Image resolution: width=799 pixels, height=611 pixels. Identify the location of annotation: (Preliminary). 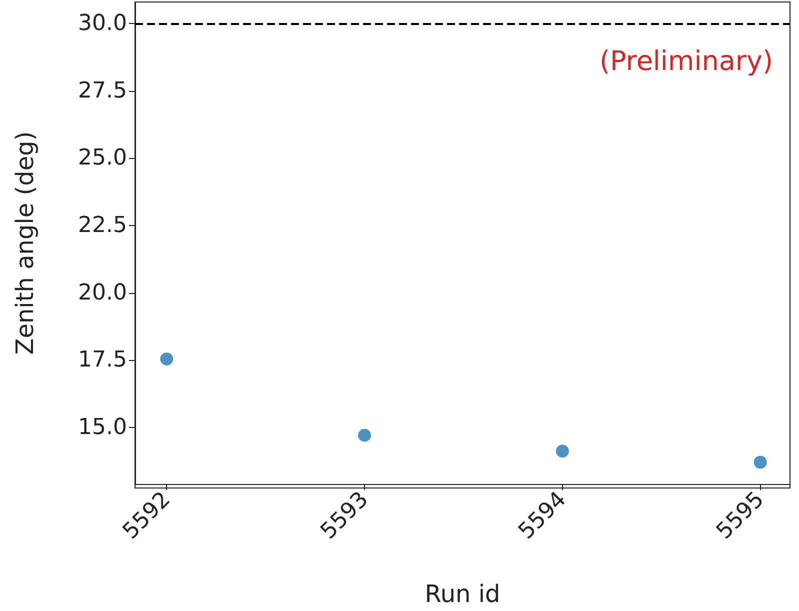
(686, 61).